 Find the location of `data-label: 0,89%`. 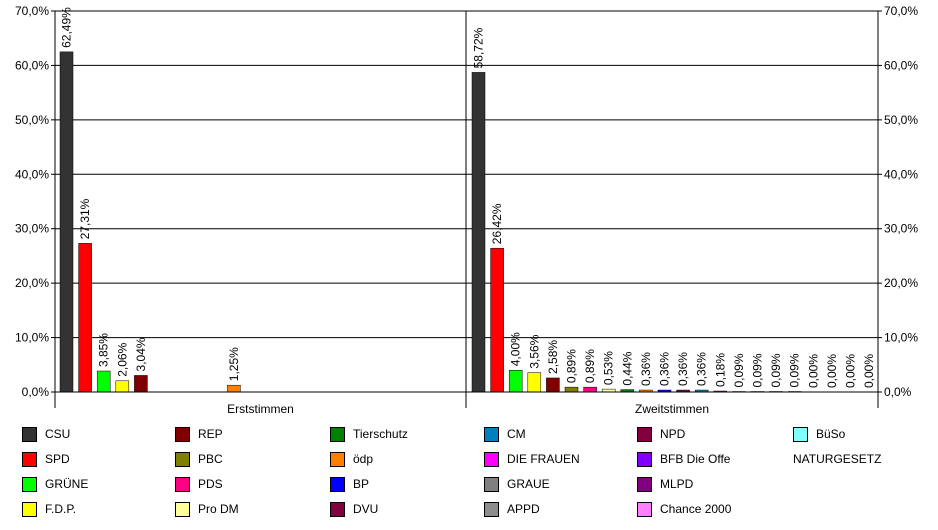

data-label: 0,89% is located at coordinates (590, 366).